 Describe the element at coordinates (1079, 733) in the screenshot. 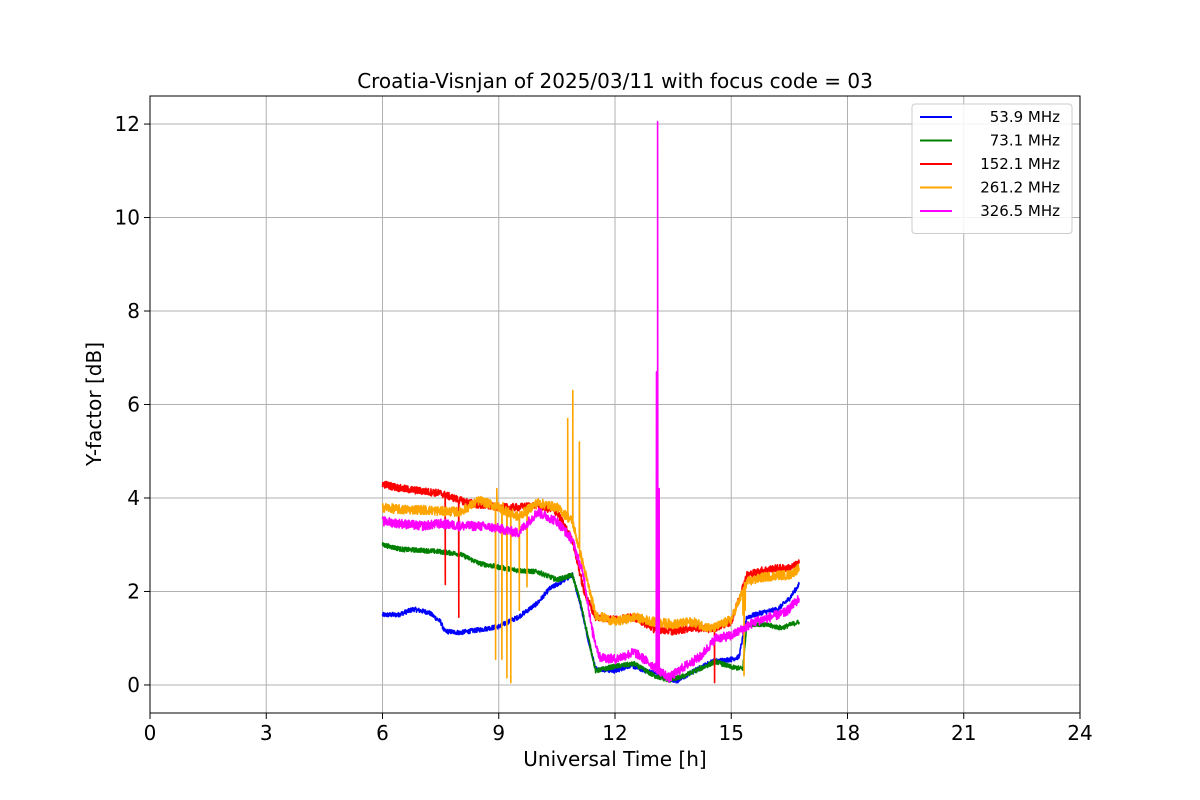

I see `x-tick-label: 24` at that location.